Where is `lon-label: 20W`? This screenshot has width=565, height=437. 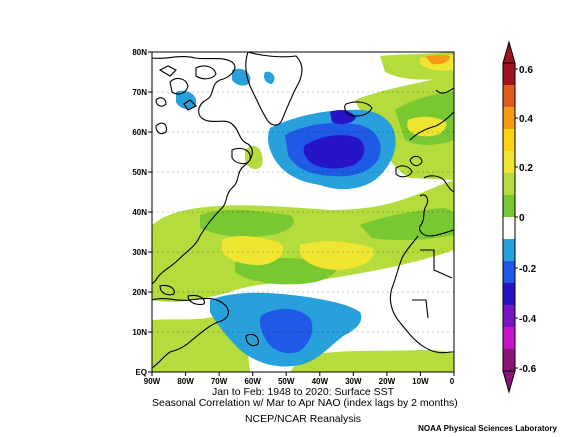
lon-label: 20W is located at coordinates (387, 381).